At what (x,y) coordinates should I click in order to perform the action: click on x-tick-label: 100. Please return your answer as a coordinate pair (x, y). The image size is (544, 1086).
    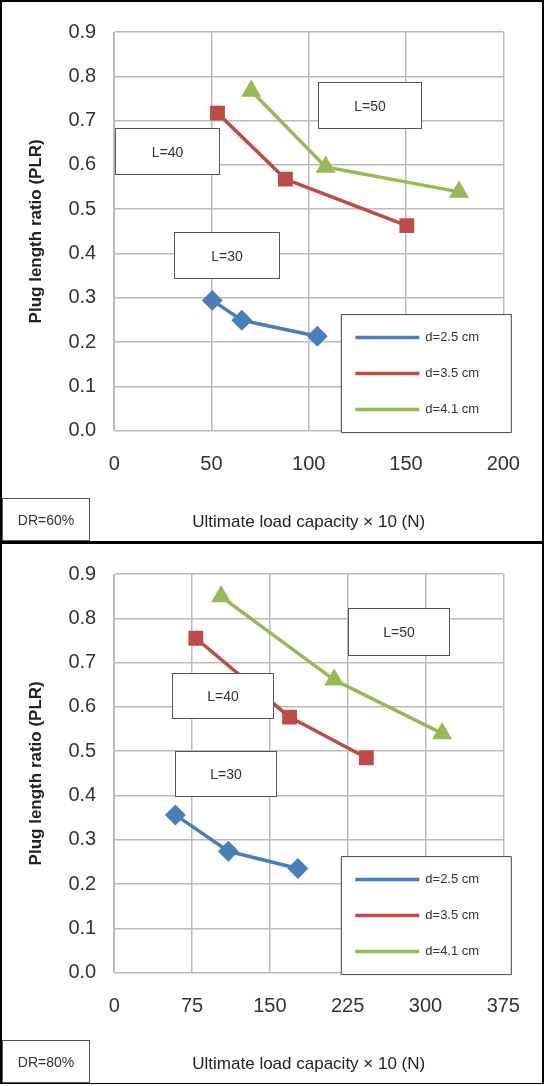
    Looking at the image, I should click on (309, 463).